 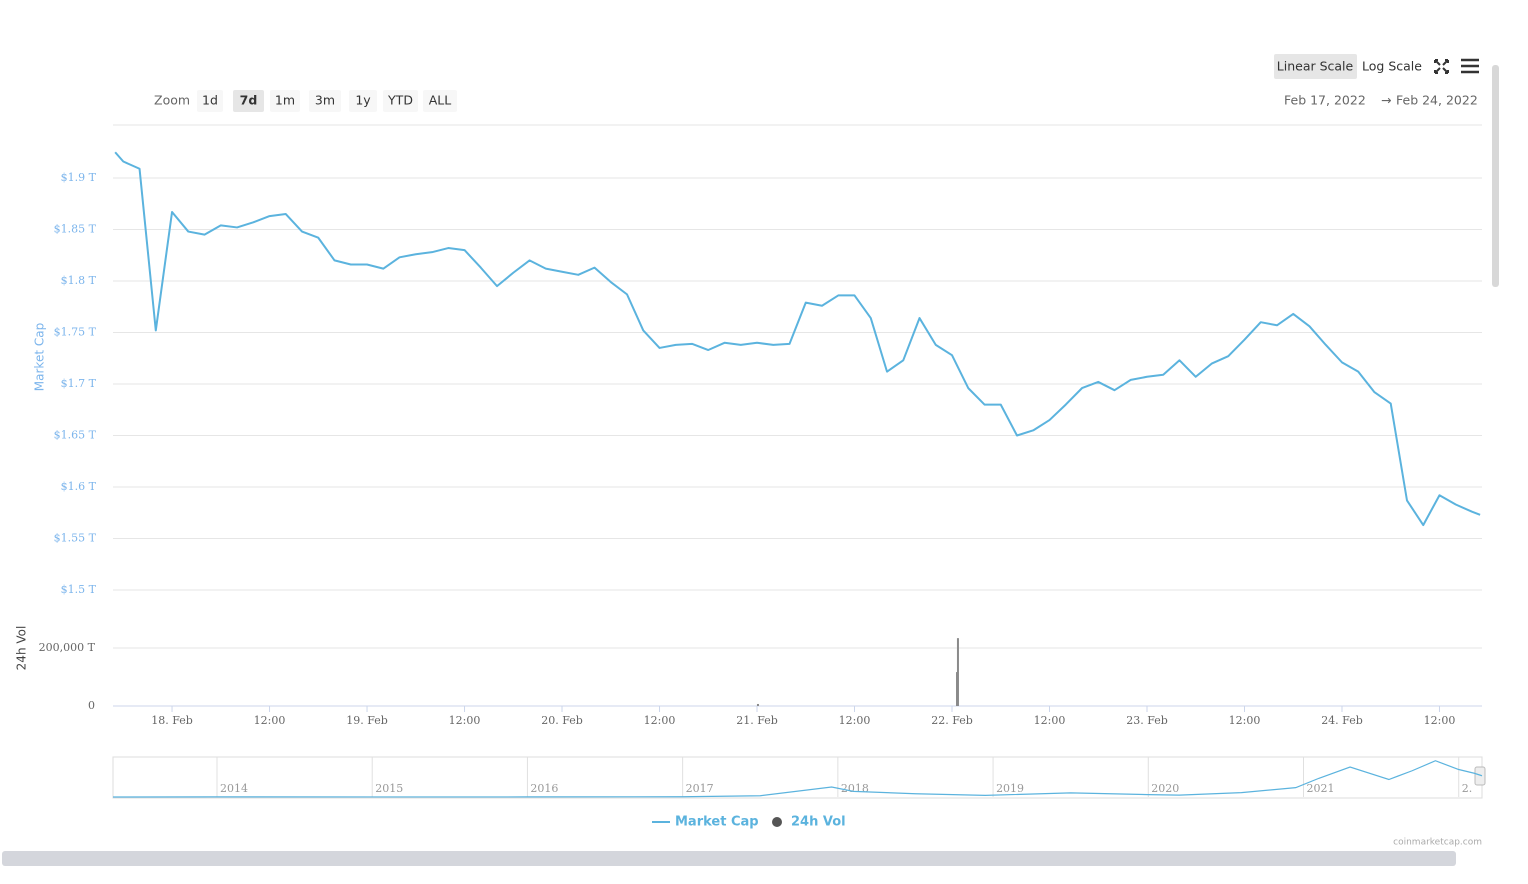 What do you see at coordinates (1010, 788) in the screenshot?
I see `navigator-tick-label: 2019` at bounding box center [1010, 788].